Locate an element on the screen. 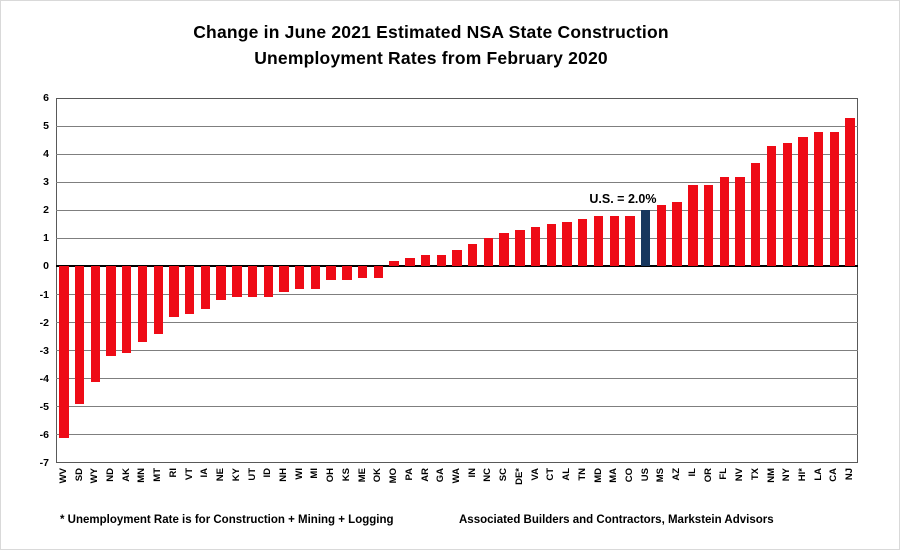 This screenshot has width=900, height=550. bar-CT is located at coordinates (551, 245).